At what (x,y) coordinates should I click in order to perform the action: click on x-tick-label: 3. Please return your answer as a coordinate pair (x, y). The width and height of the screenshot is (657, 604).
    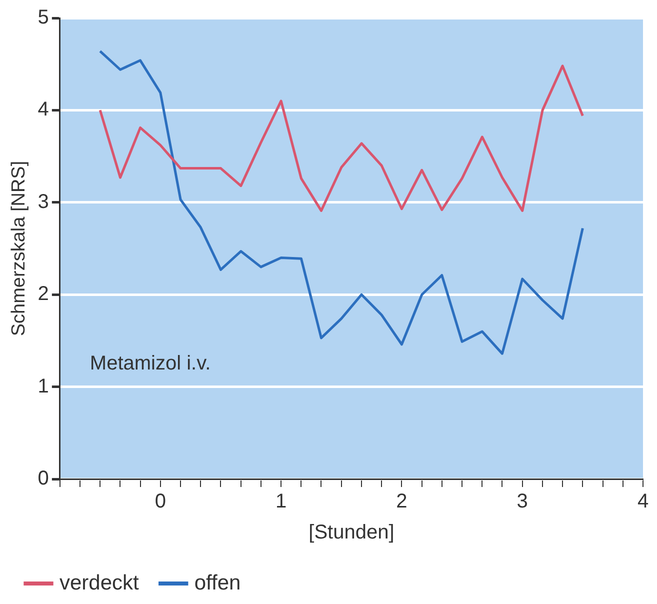
    Looking at the image, I should click on (522, 501).